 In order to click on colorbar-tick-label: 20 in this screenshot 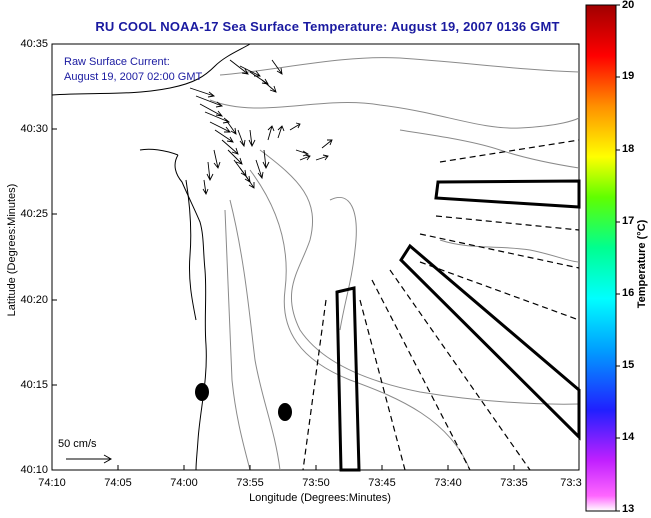, I will do `click(628, 5)`.